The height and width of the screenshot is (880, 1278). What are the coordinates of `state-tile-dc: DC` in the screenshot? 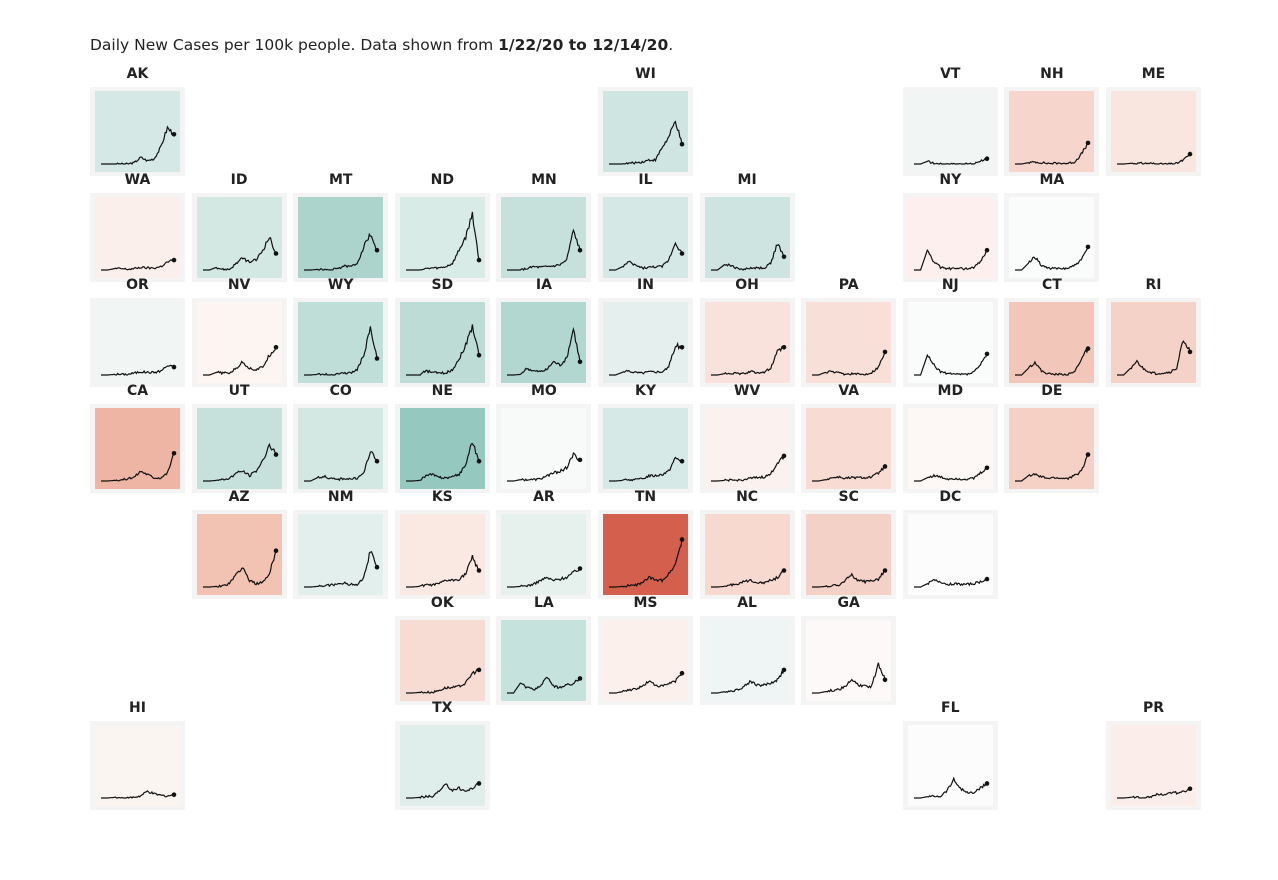 It's located at (950, 544).